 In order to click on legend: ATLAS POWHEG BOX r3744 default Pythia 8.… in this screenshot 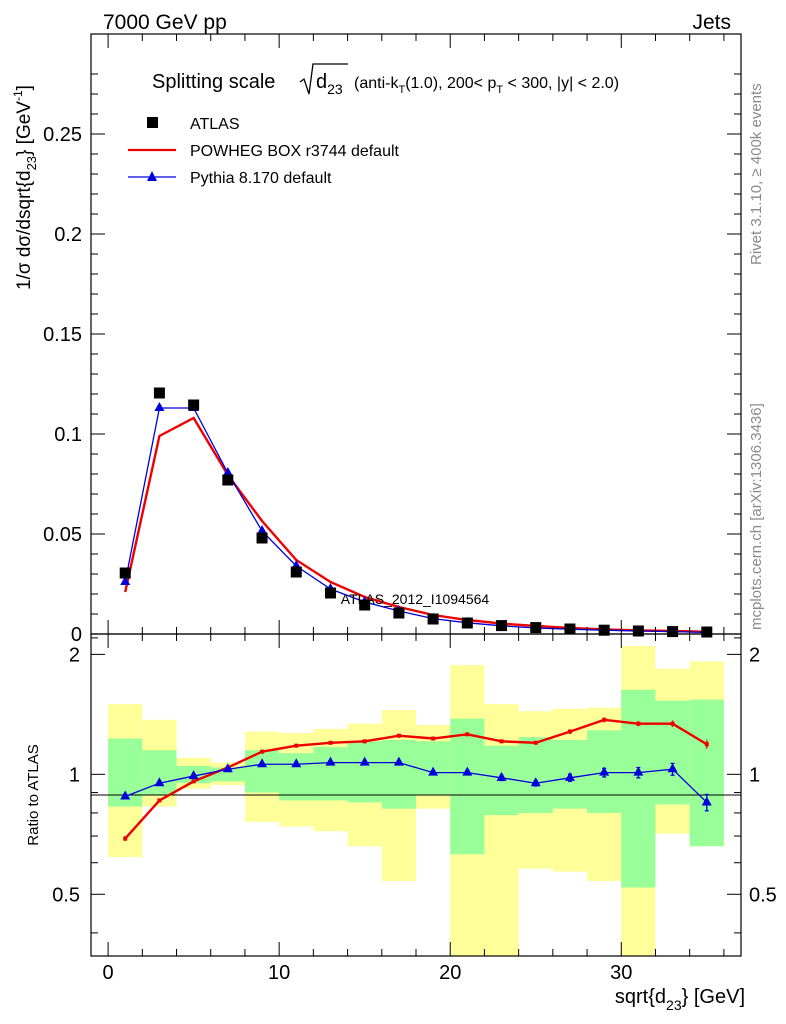, I will do `click(264, 151)`.